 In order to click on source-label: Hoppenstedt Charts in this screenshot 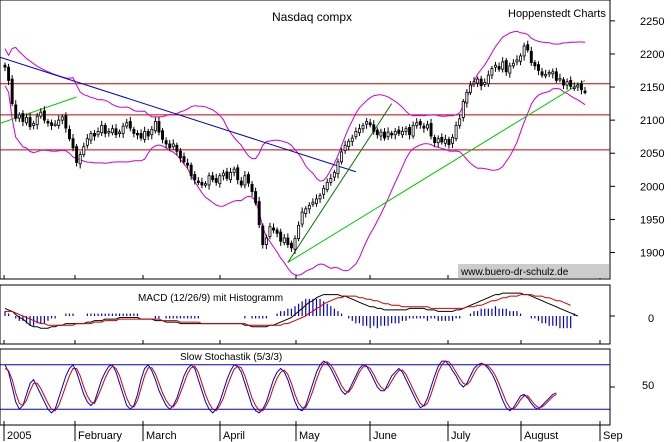, I will do `click(557, 14)`.